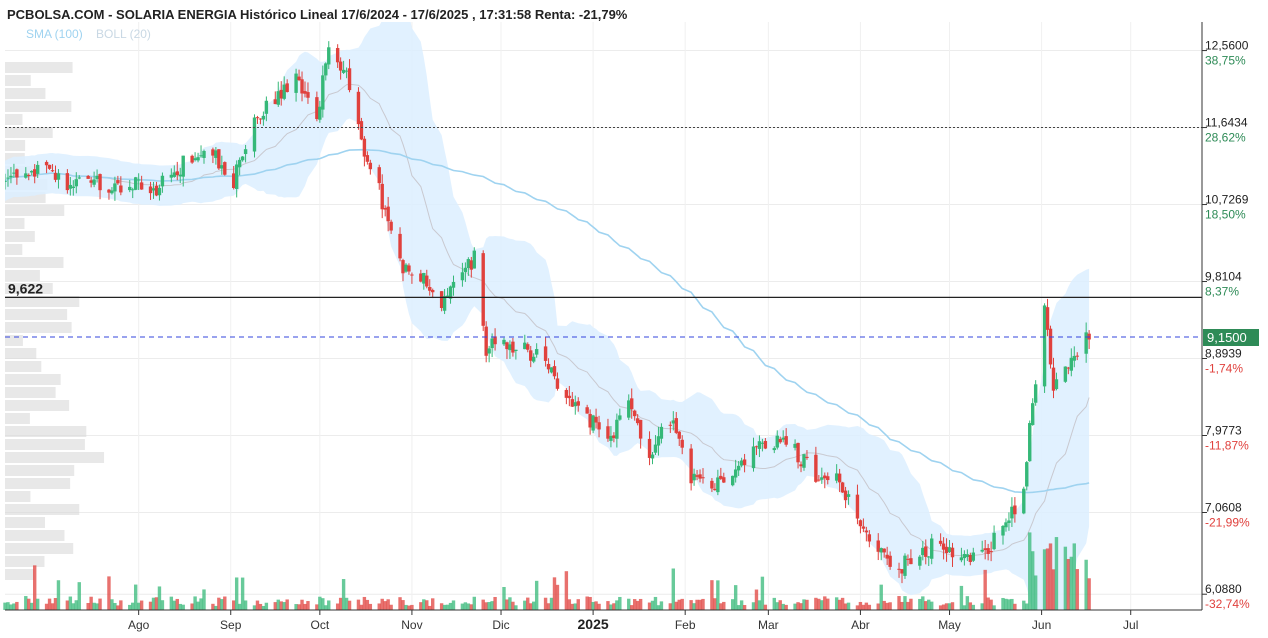  I want to click on x-tick-label: Jul, so click(1130, 625).